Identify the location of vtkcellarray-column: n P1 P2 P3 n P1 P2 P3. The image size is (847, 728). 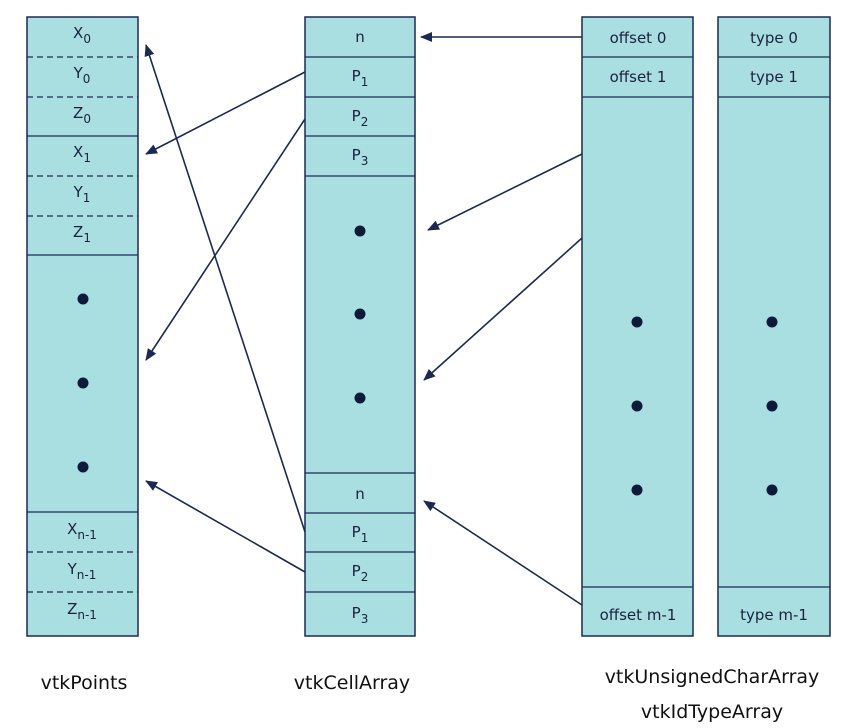
(360, 326).